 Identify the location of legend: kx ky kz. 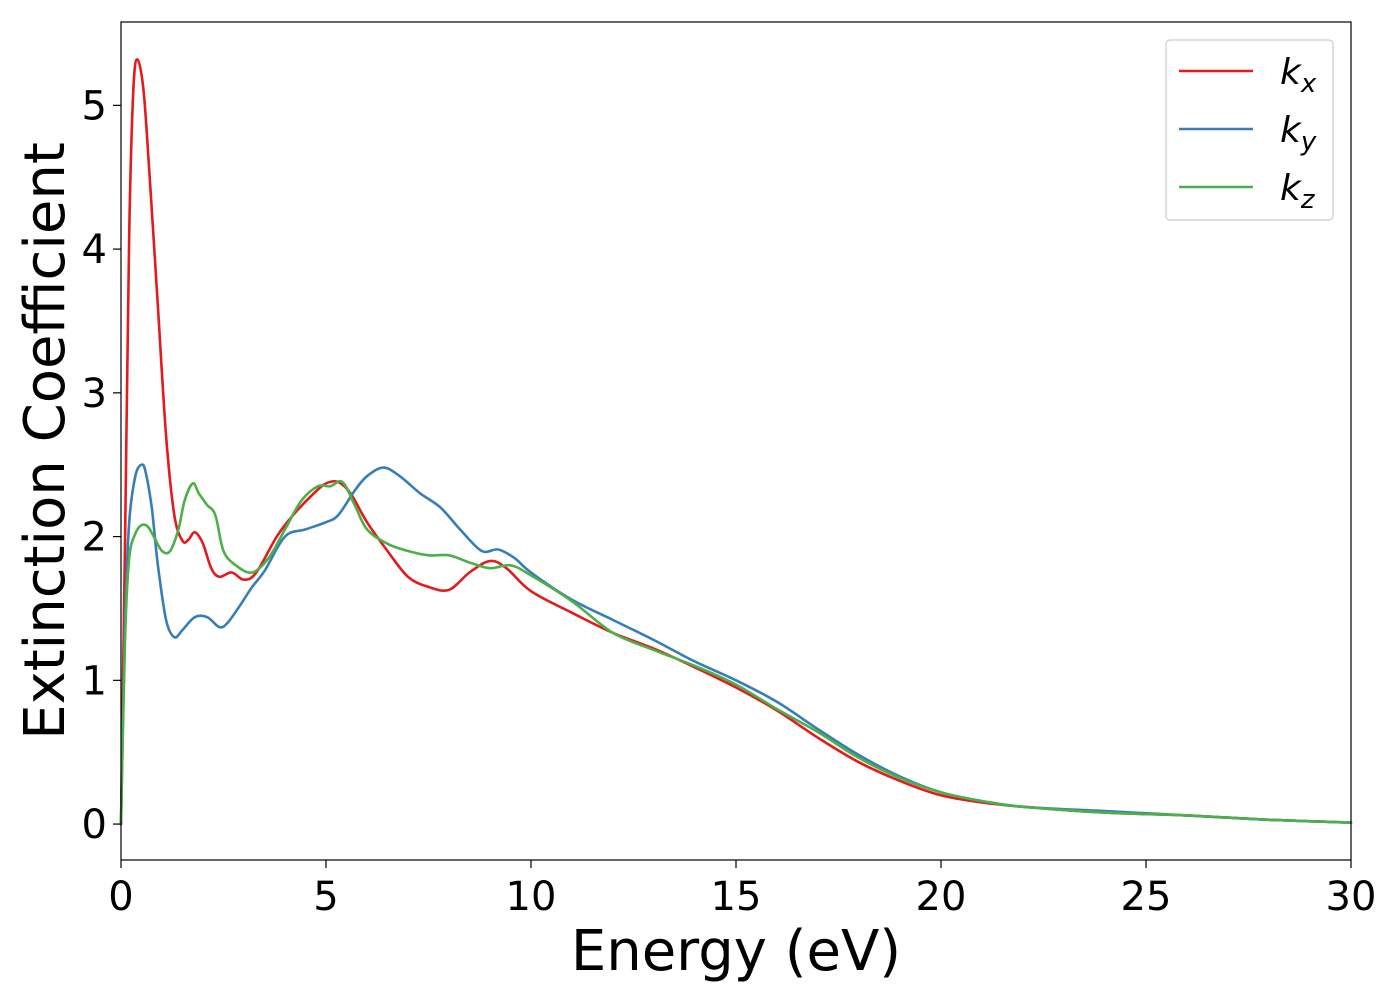
(1249, 130).